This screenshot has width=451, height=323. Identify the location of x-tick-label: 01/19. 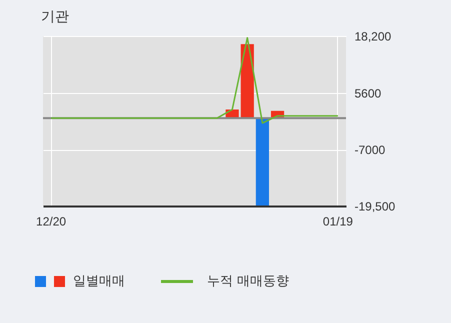
(338, 221).